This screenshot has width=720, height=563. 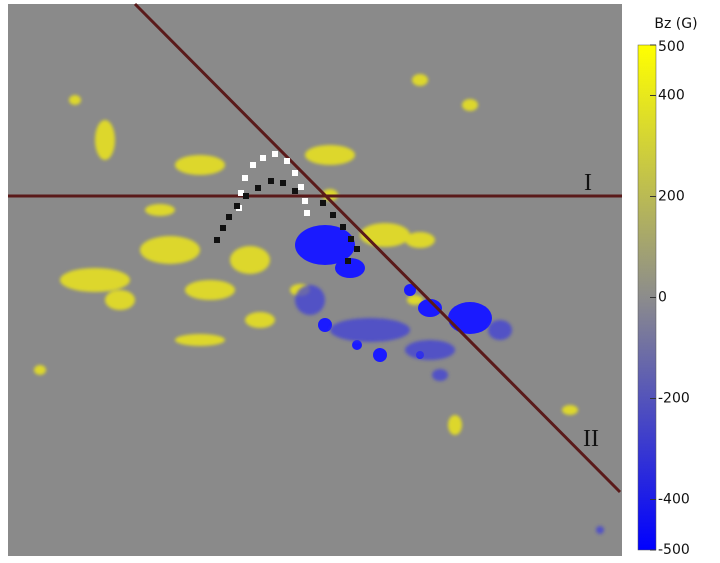 I want to click on colorbar-title: Bz (G), so click(x=675, y=24).